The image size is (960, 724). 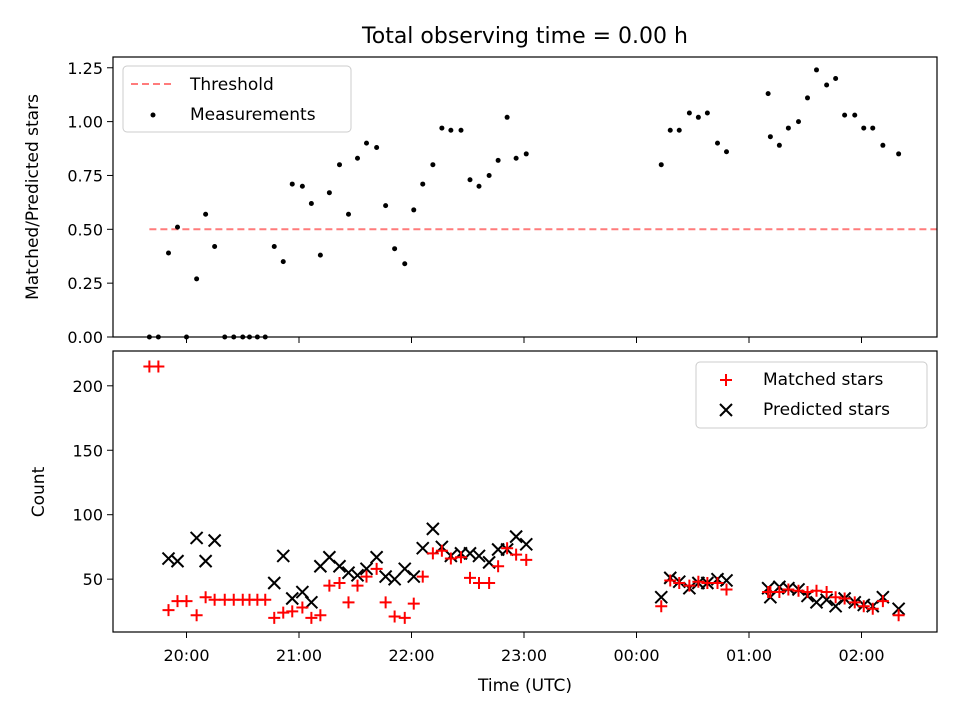 I want to click on top-y-tick-label: 0.25, so click(x=85, y=283).